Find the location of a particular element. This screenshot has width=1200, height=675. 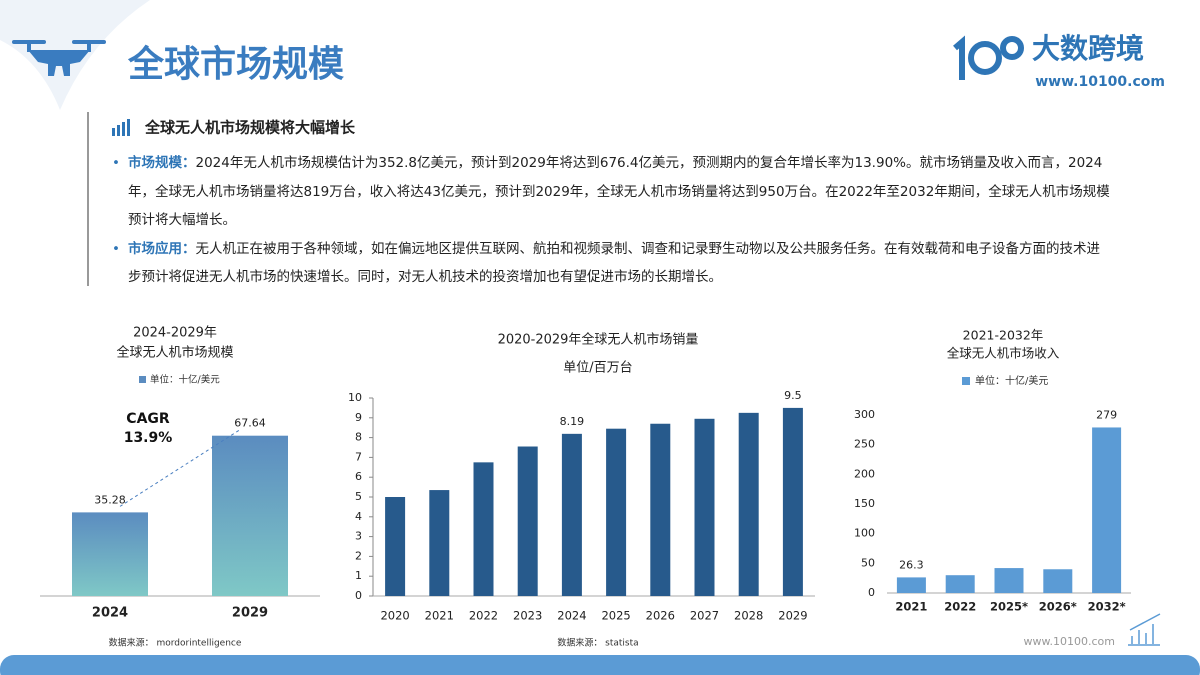

chart-title: 2021-2032年 is located at coordinates (1003, 335).